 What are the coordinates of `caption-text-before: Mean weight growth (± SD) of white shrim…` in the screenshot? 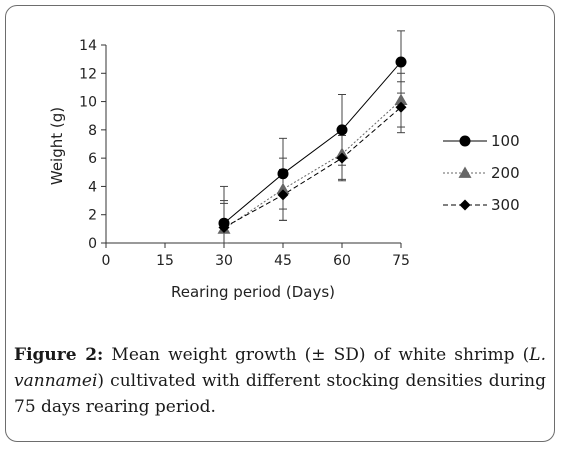 It's located at (316, 355).